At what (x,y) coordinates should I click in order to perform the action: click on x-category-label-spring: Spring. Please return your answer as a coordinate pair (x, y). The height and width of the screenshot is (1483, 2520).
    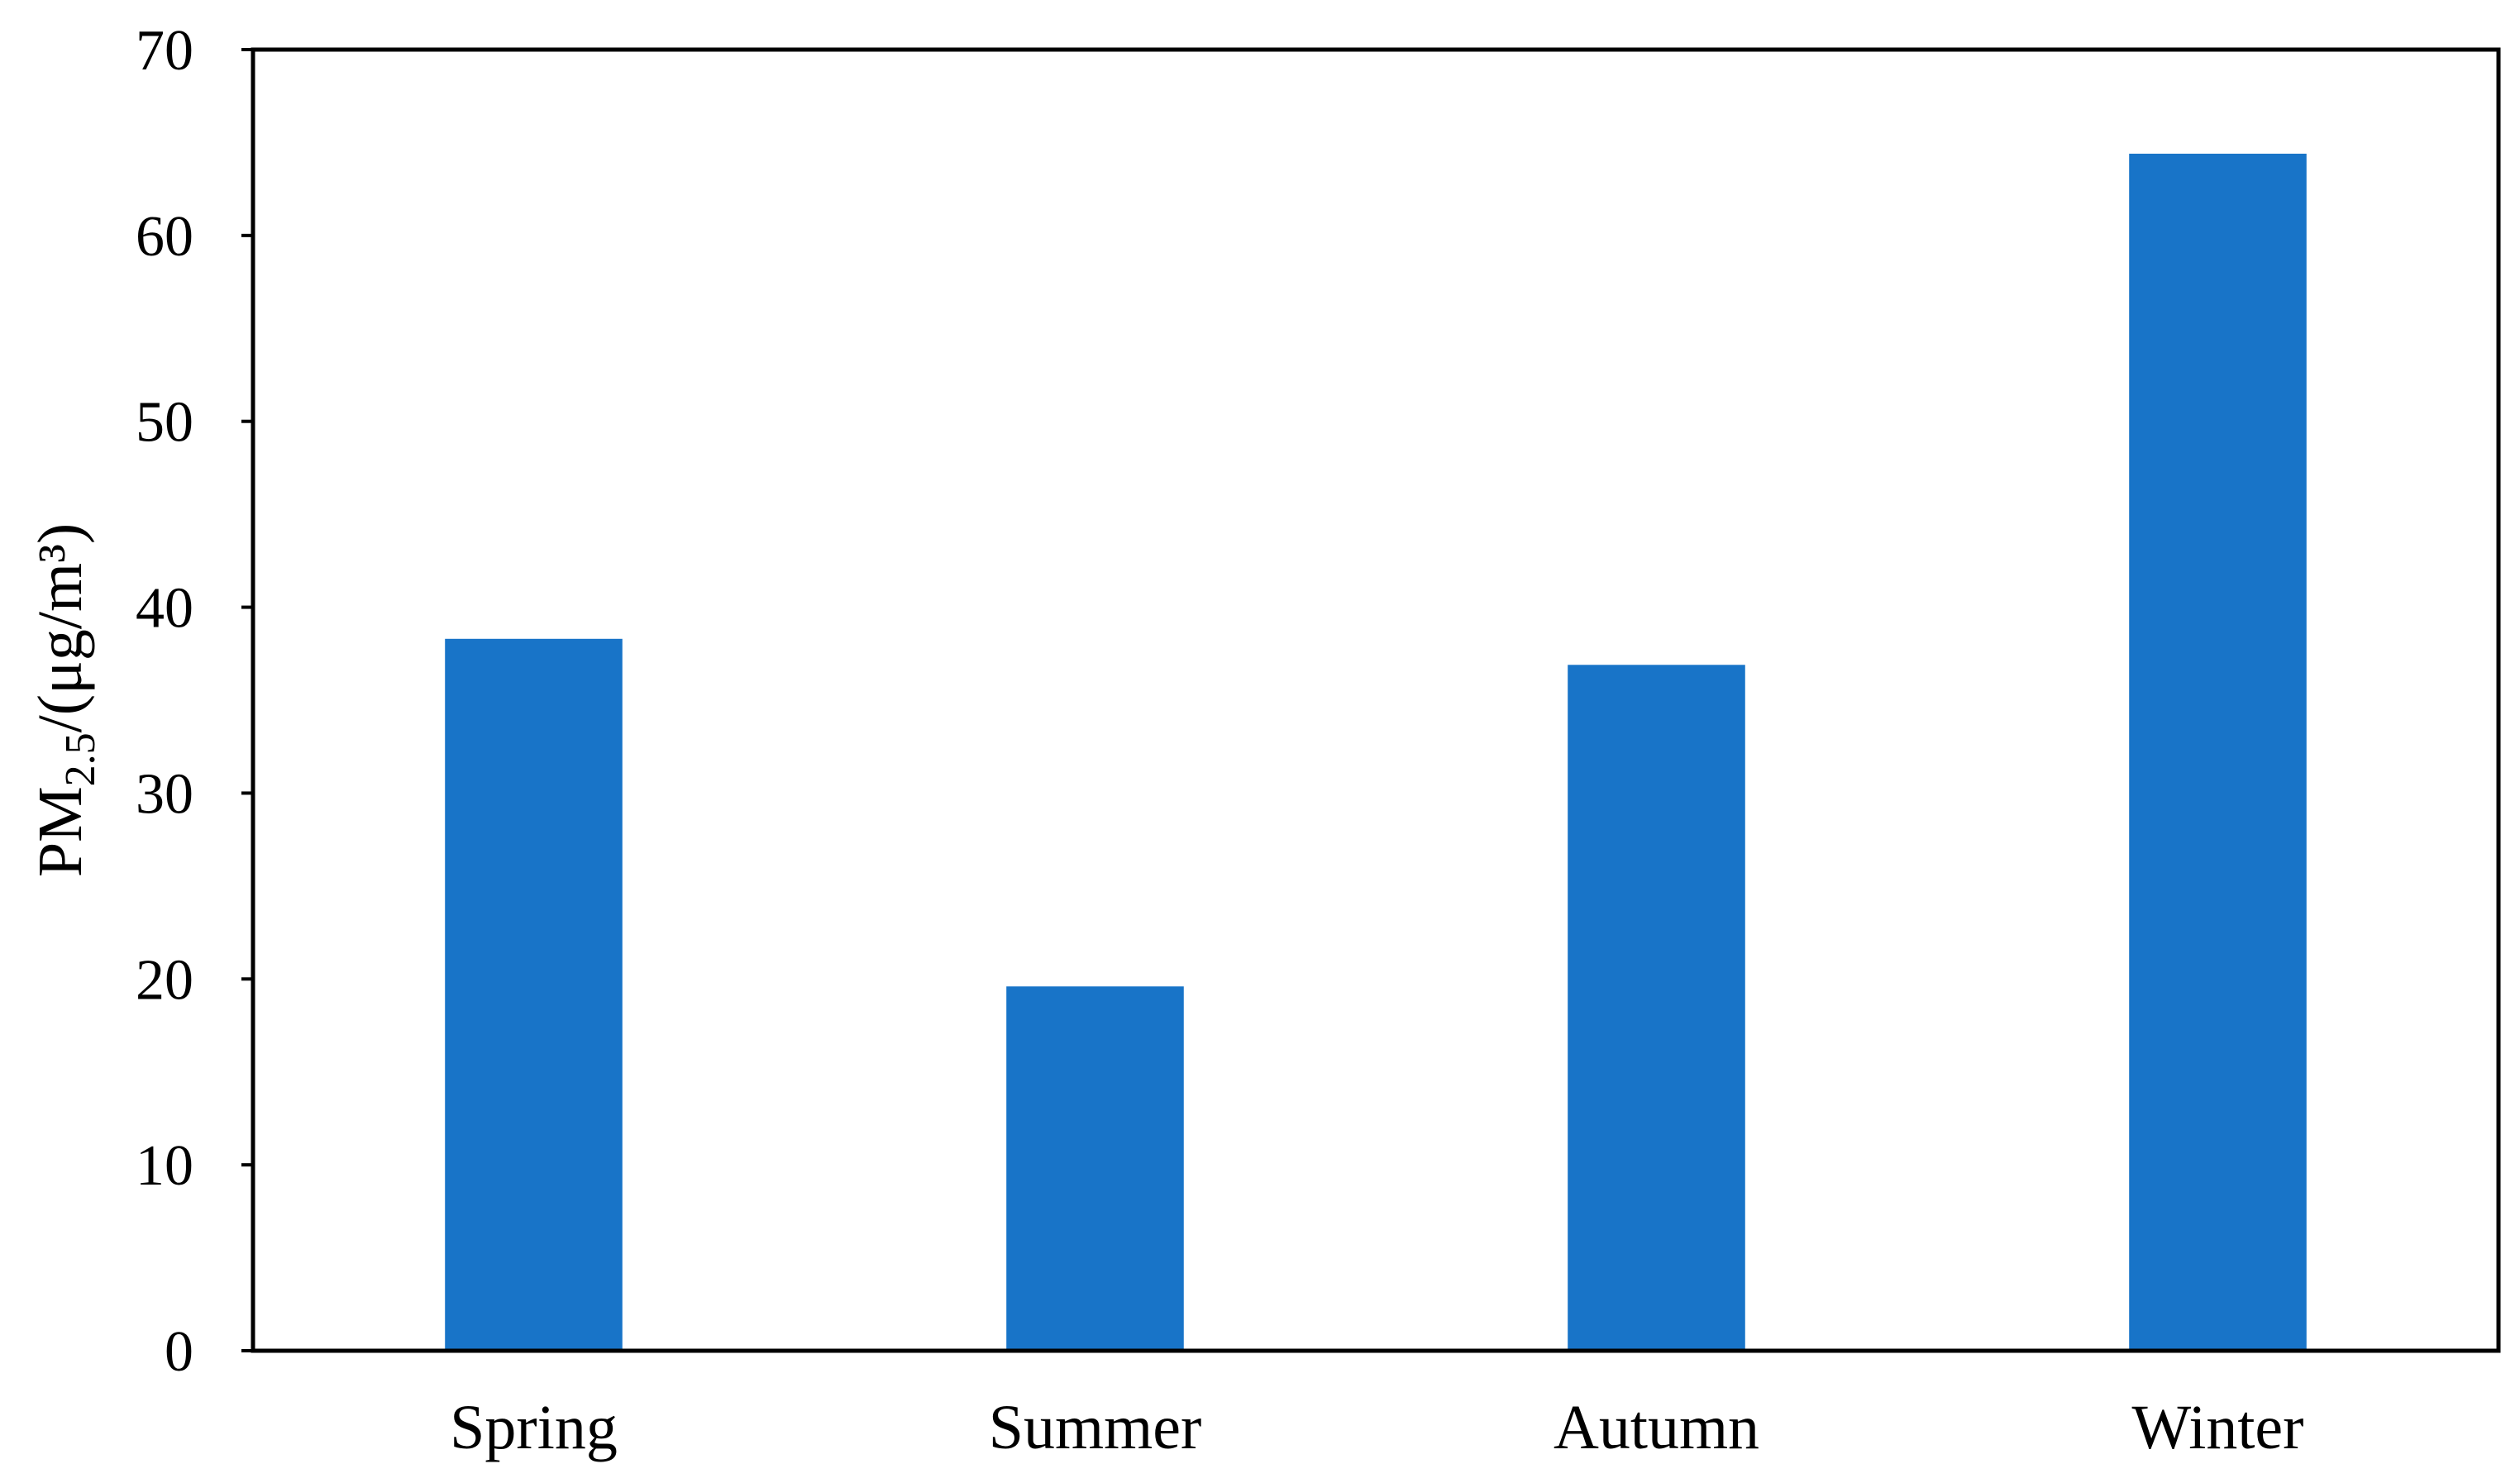
    Looking at the image, I should click on (534, 1427).